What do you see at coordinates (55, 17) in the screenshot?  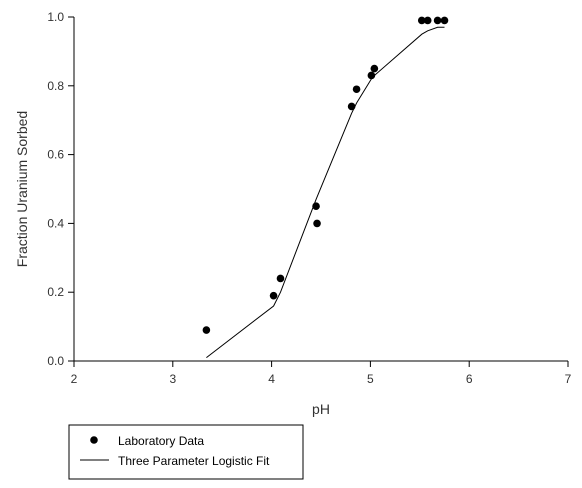 I see `y-tick-label: 1.0` at bounding box center [55, 17].